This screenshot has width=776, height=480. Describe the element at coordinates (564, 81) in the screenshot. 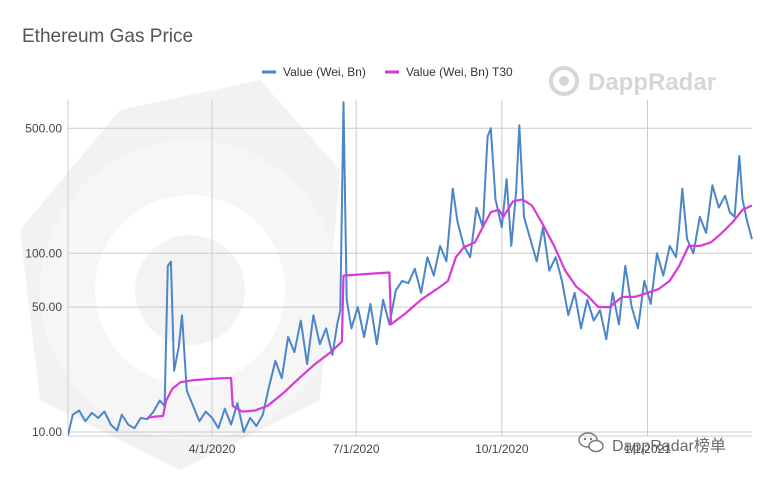

I see `dappradar-logo-icon` at that location.